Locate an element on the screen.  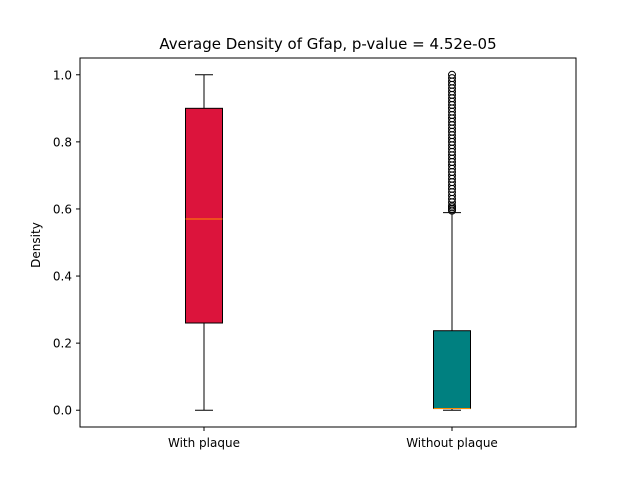
y-tick-label: 0.6 is located at coordinates (62, 209).